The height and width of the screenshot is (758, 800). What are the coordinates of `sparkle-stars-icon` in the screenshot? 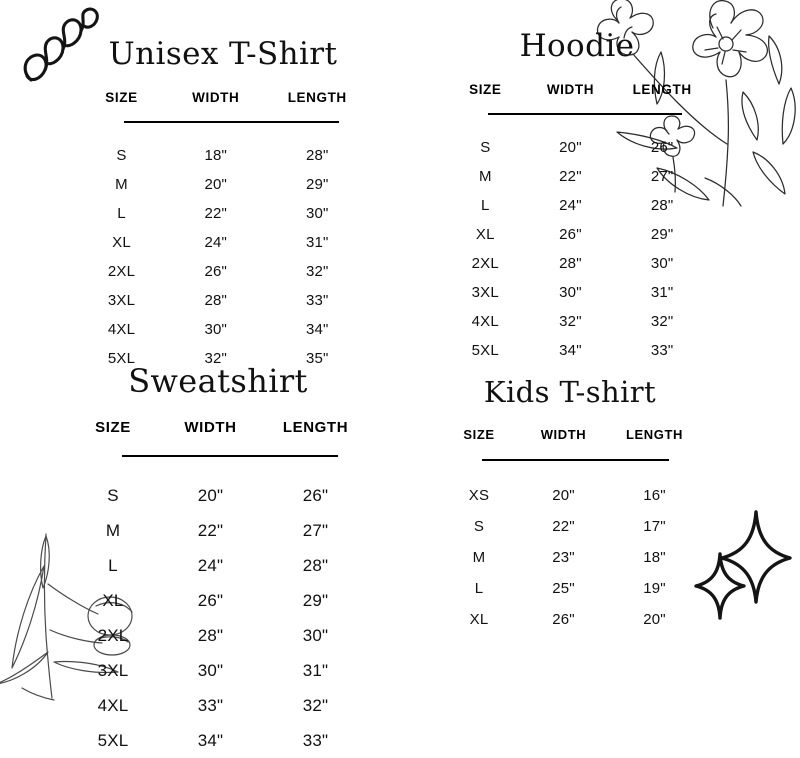 It's located at (741, 567).